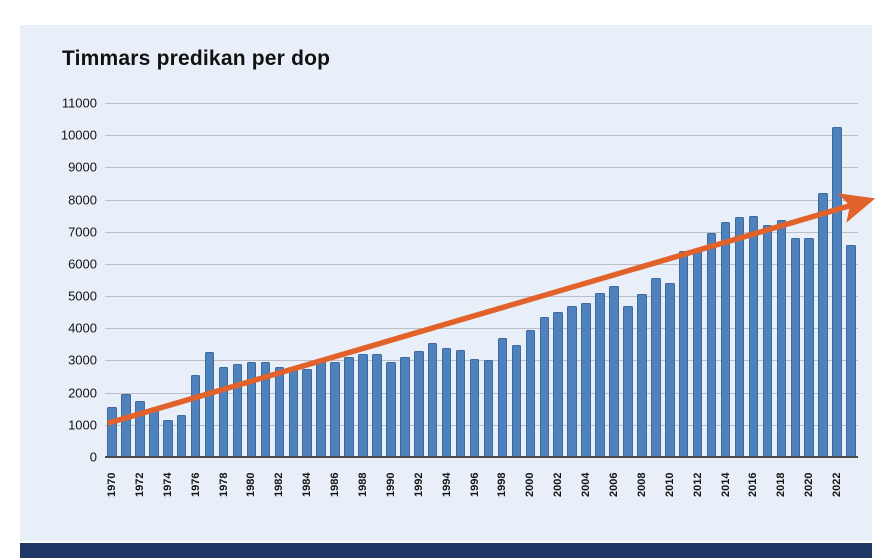  Describe the element at coordinates (78, 135) in the screenshot. I see `y-tick-label-10000: 10000` at that location.